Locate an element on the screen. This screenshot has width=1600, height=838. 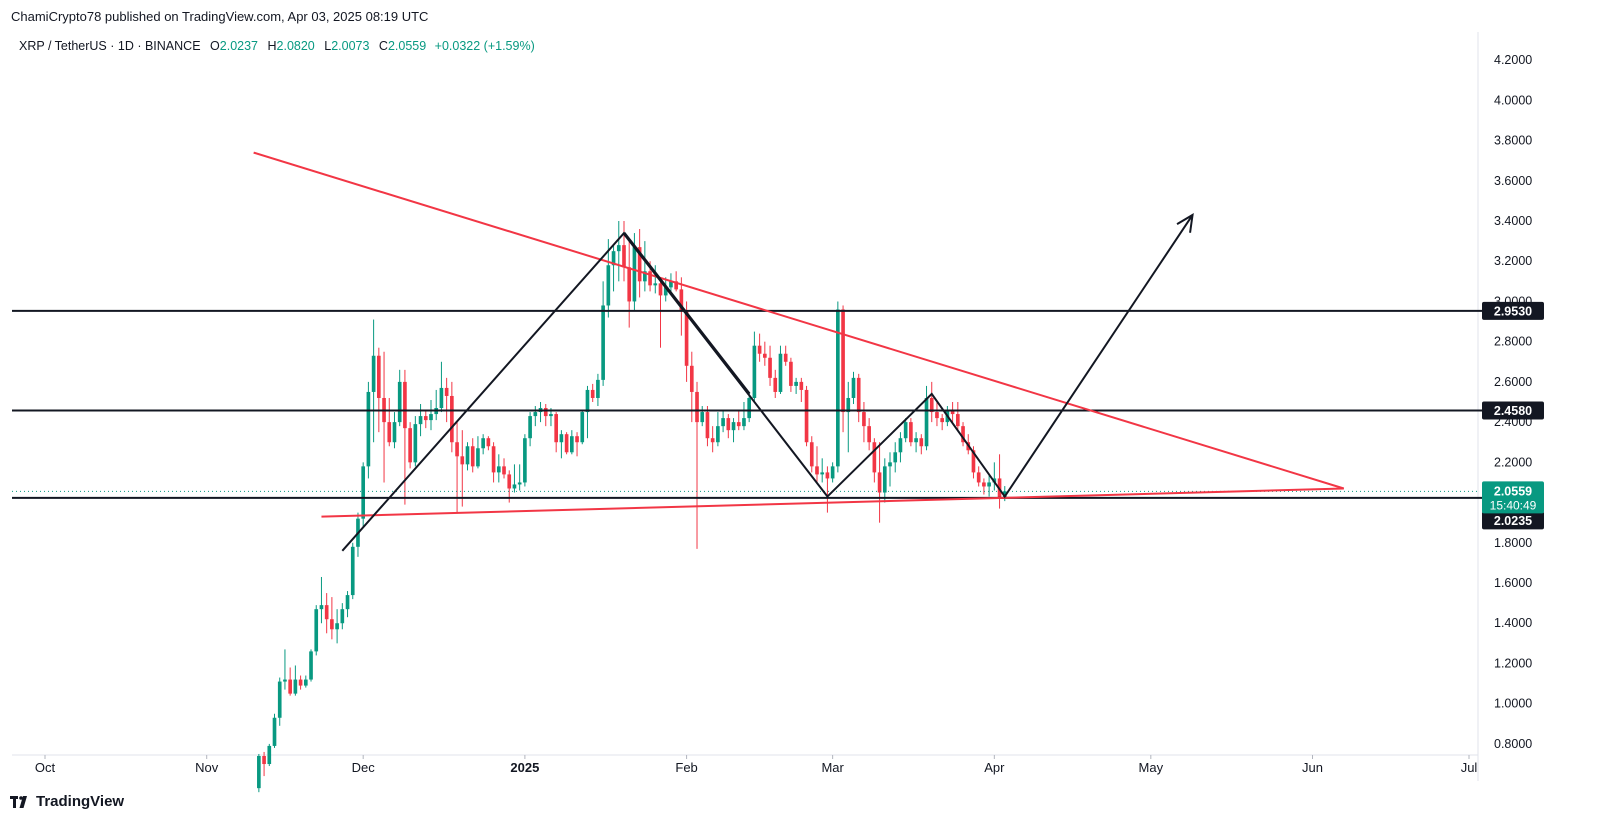
x-tick-label: May is located at coordinates (1151, 767).